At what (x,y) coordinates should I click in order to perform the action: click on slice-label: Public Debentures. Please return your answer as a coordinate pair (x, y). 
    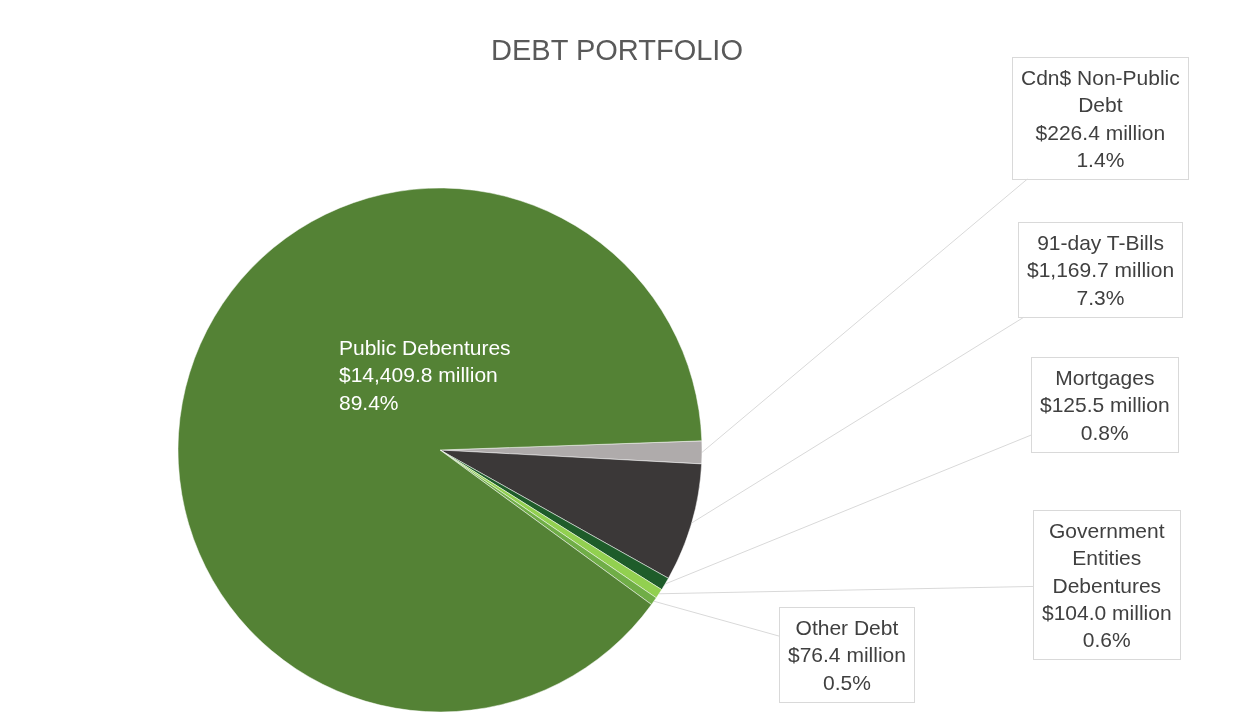
    Looking at the image, I should click on (425, 347).